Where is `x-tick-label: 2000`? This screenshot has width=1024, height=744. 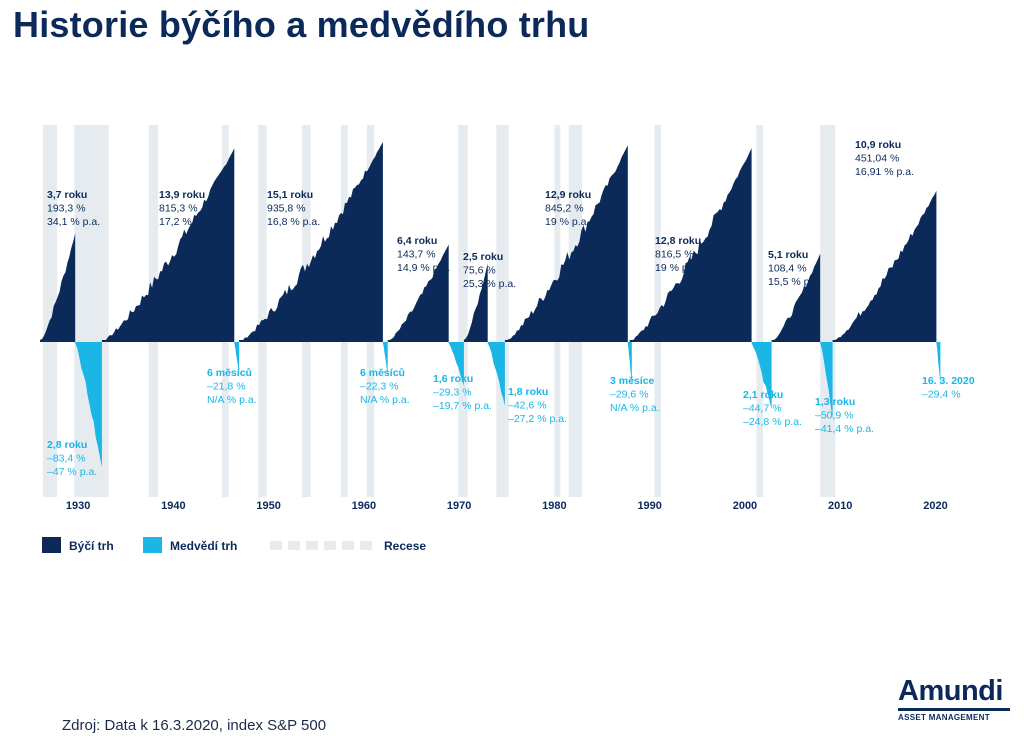 x-tick-label: 2000 is located at coordinates (745, 506).